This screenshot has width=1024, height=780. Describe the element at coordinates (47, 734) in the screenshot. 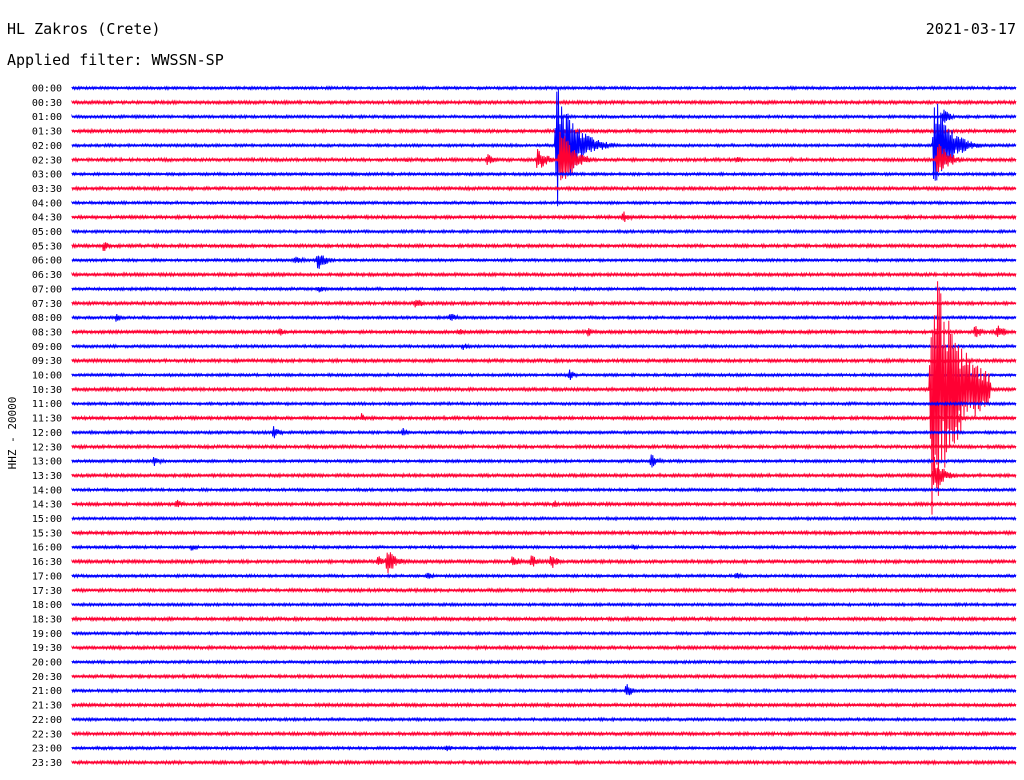

I see `row-time-label: 22:30` at that location.